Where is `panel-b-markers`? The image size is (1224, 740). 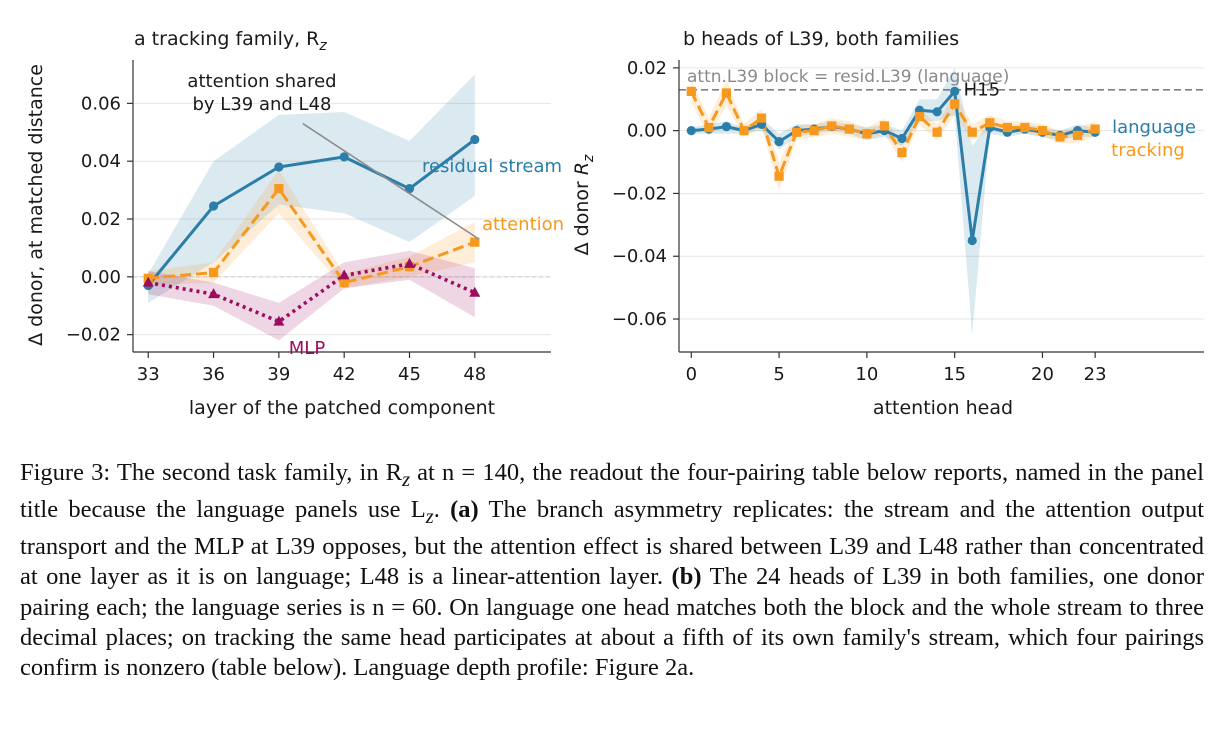
panel-b-markers is located at coordinates (893, 166).